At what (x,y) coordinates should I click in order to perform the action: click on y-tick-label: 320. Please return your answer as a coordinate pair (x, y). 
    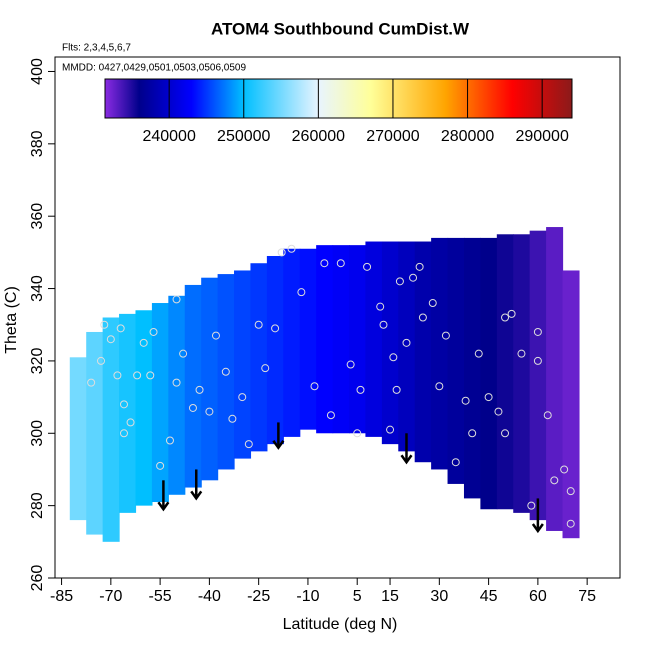
    Looking at the image, I should click on (37, 360).